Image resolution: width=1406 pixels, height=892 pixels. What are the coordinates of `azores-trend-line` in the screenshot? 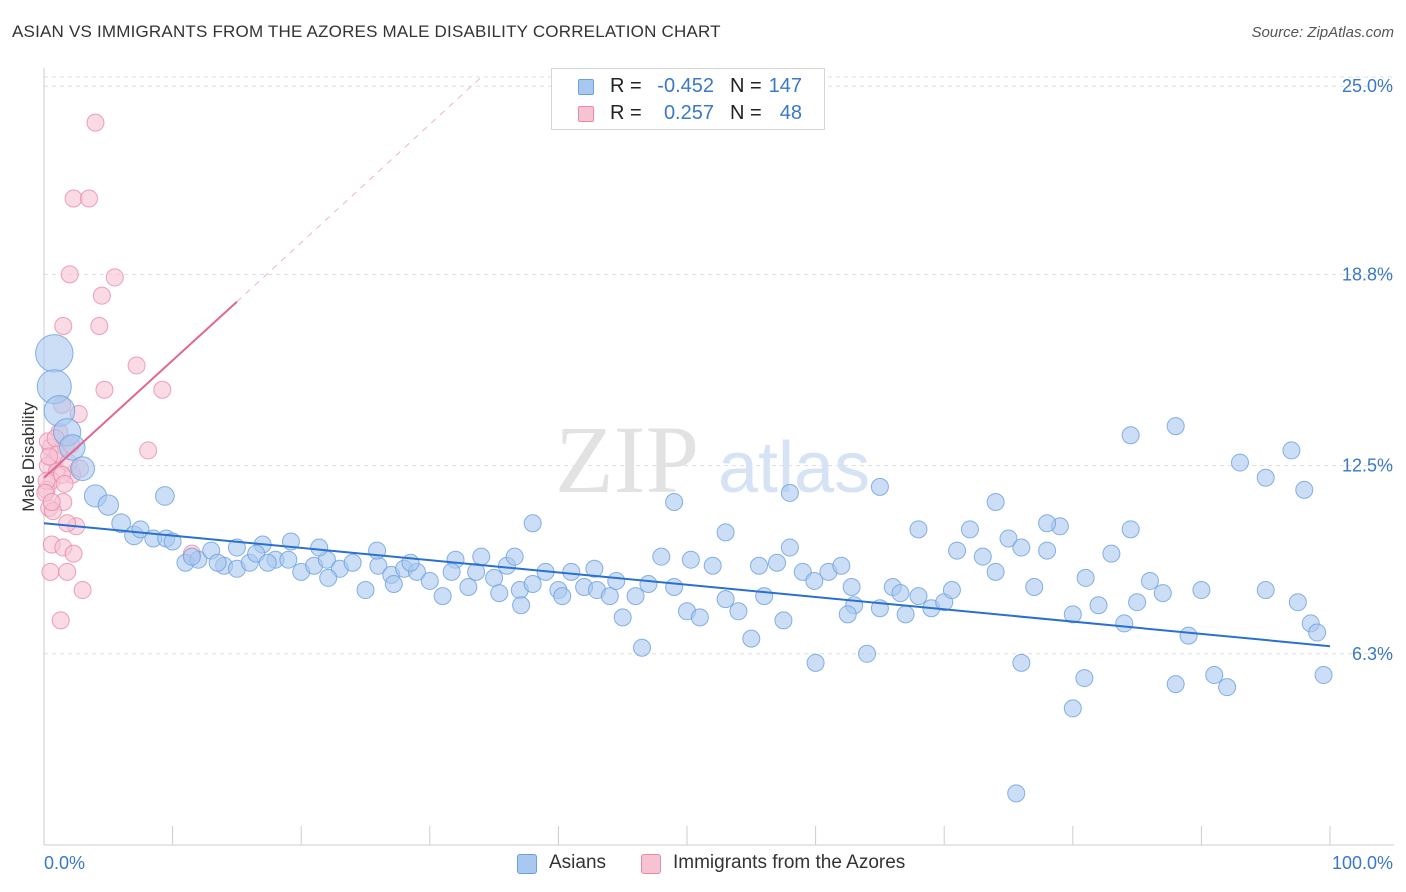 It's located at (140, 389).